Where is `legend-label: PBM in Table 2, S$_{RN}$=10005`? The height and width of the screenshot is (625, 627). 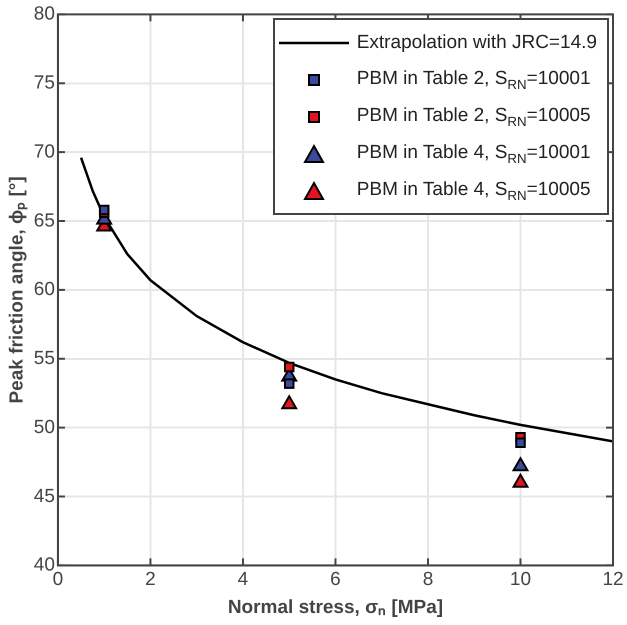 legend-label: PBM in Table 2, S$_{RN}$=10005 is located at coordinates (473, 116).